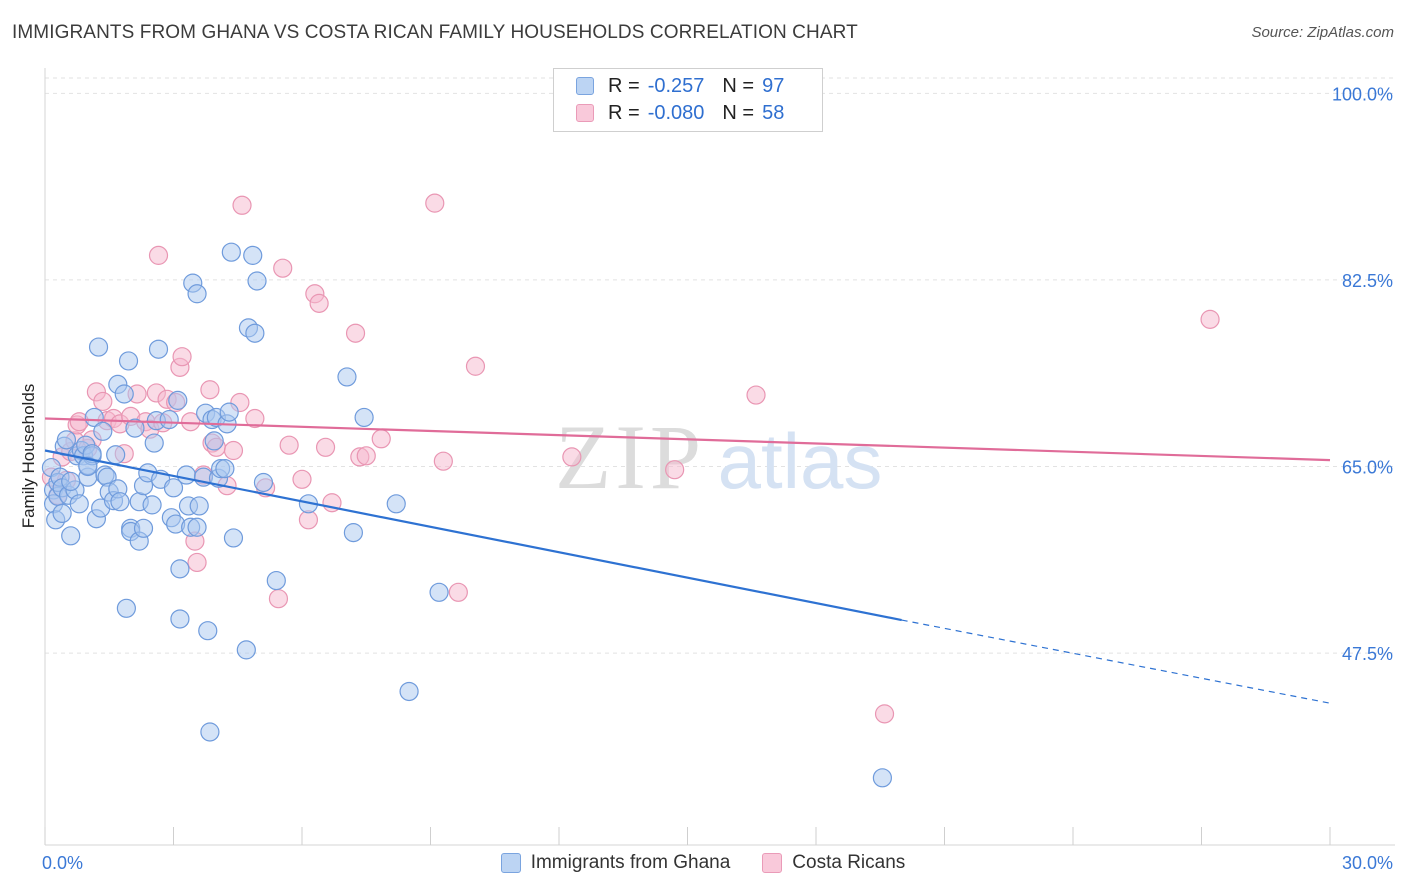 This screenshot has width=1406, height=892. I want to click on y-axis-label: Family Households, so click(28, 456).